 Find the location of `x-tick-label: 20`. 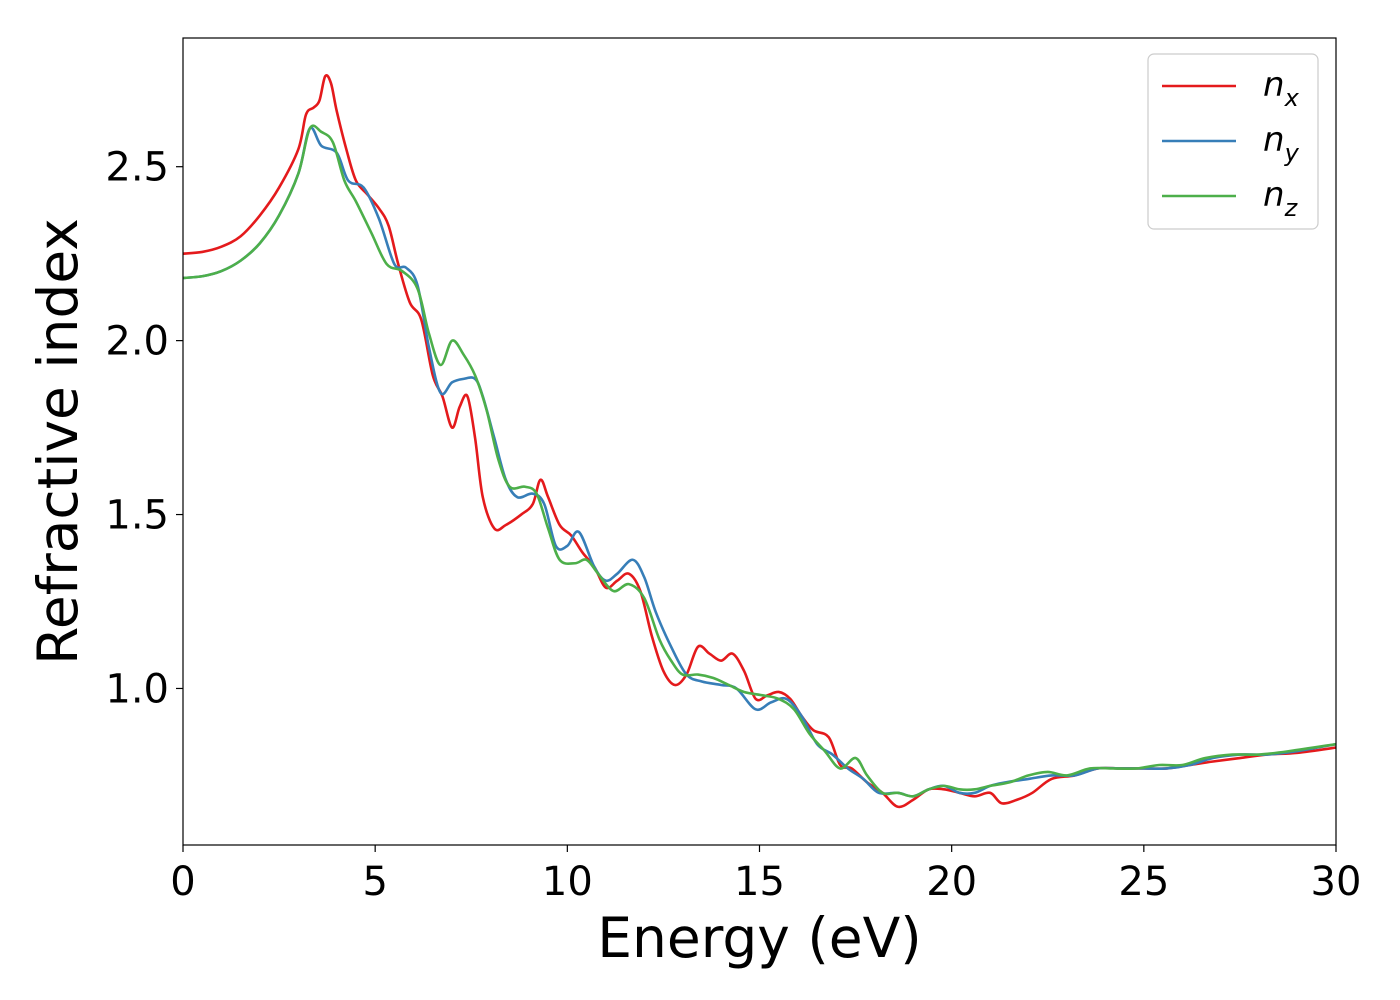

x-tick-label: 20 is located at coordinates (951, 882).